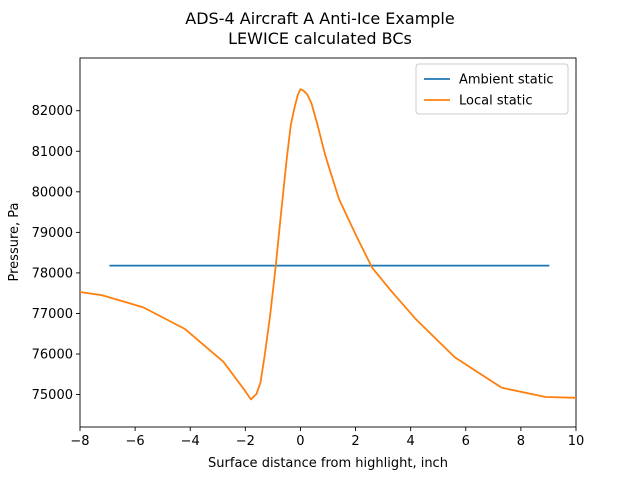  I want to click on chart-subtitle: LEWICE calculated BCs, so click(320, 38).